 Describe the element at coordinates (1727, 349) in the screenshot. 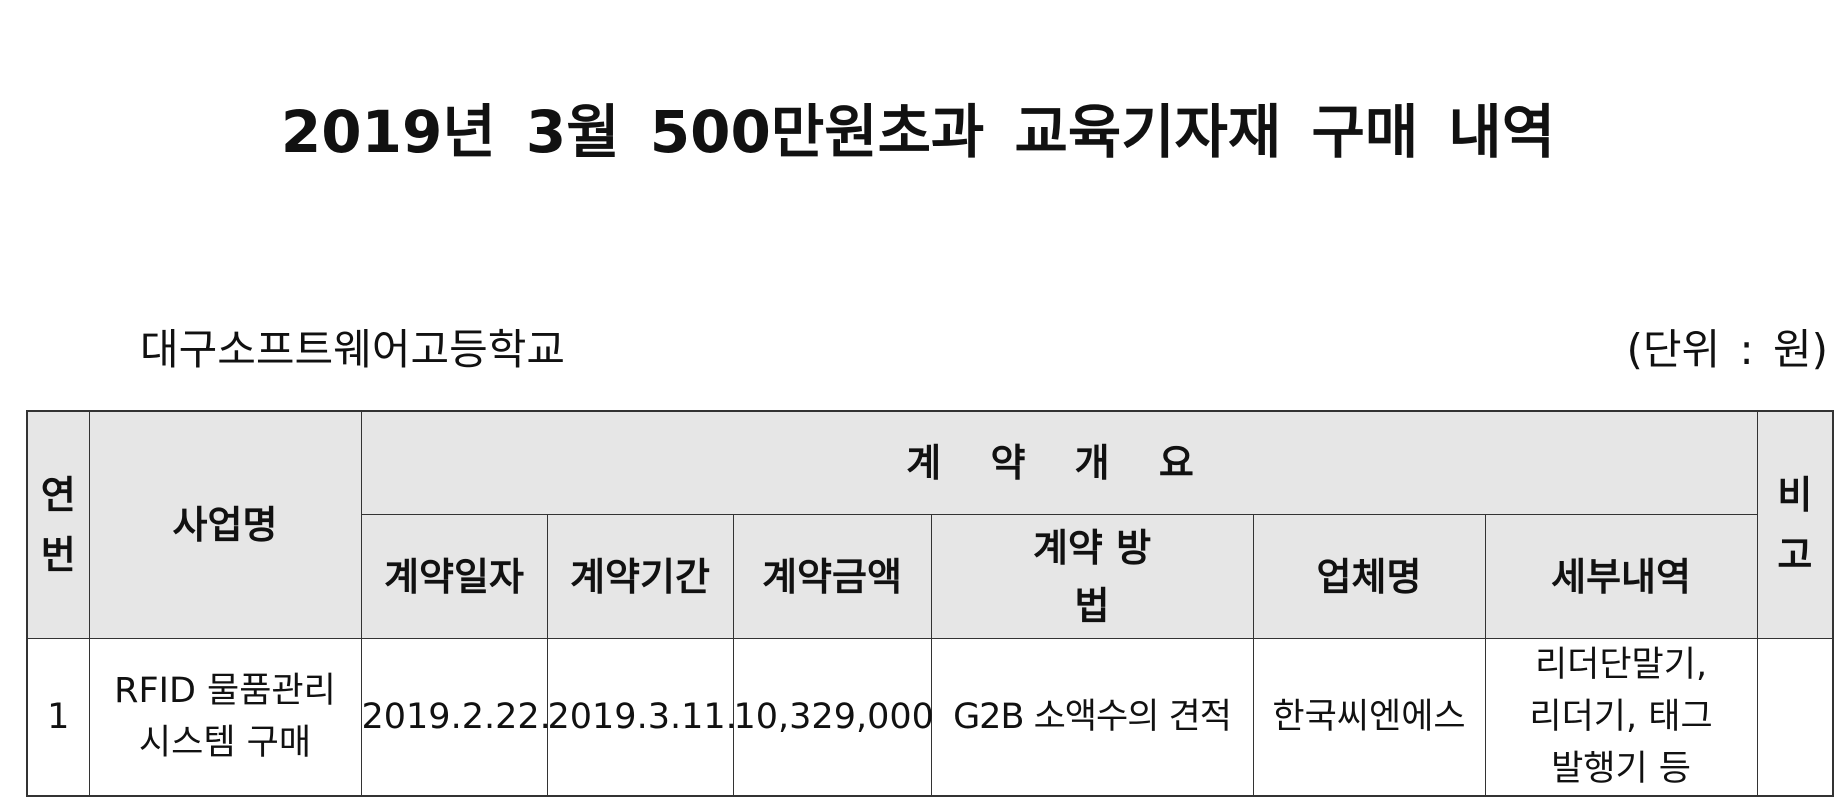

I see `unit-label: (단위 : 원)` at that location.